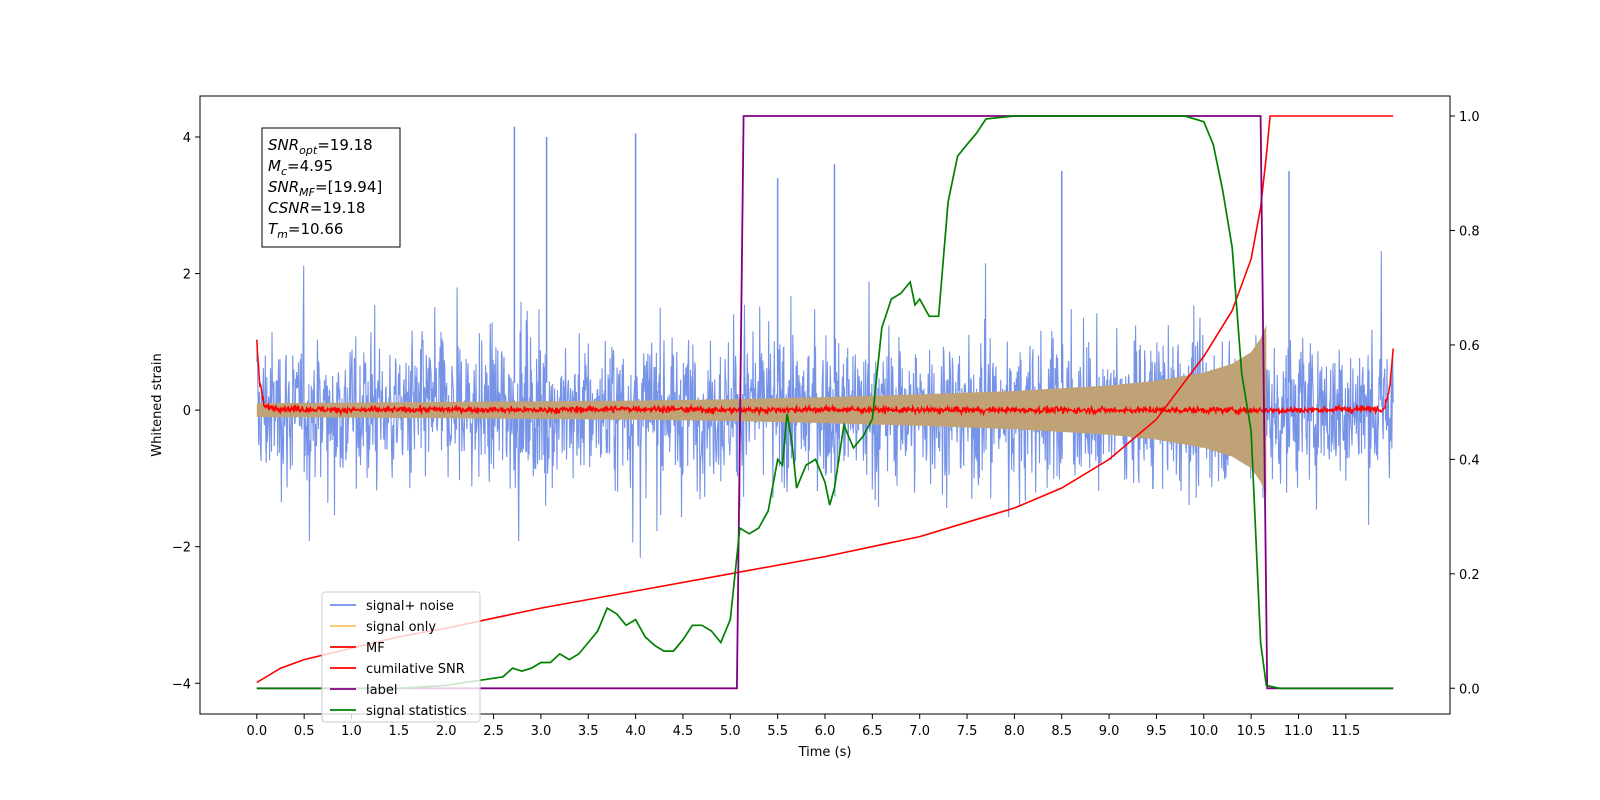 The width and height of the screenshot is (1600, 800). What do you see at coordinates (284, 171) in the screenshot?
I see `annotation-subscript: c` at bounding box center [284, 171].